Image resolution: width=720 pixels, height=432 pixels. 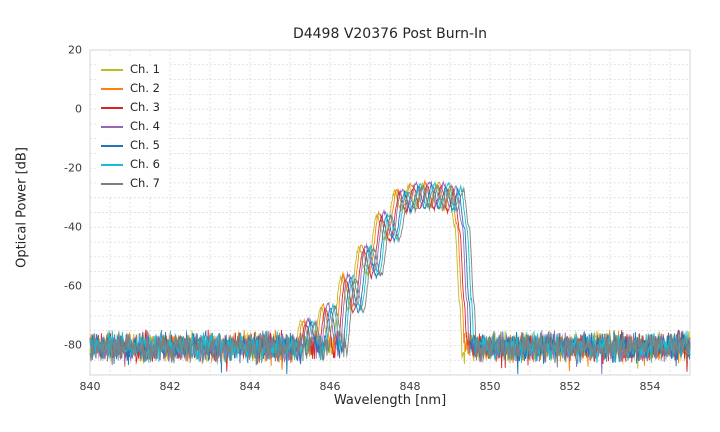 What do you see at coordinates (390, 34) in the screenshot?
I see `chart-title: D4498 V20376 Post Burn-In` at bounding box center [390, 34].